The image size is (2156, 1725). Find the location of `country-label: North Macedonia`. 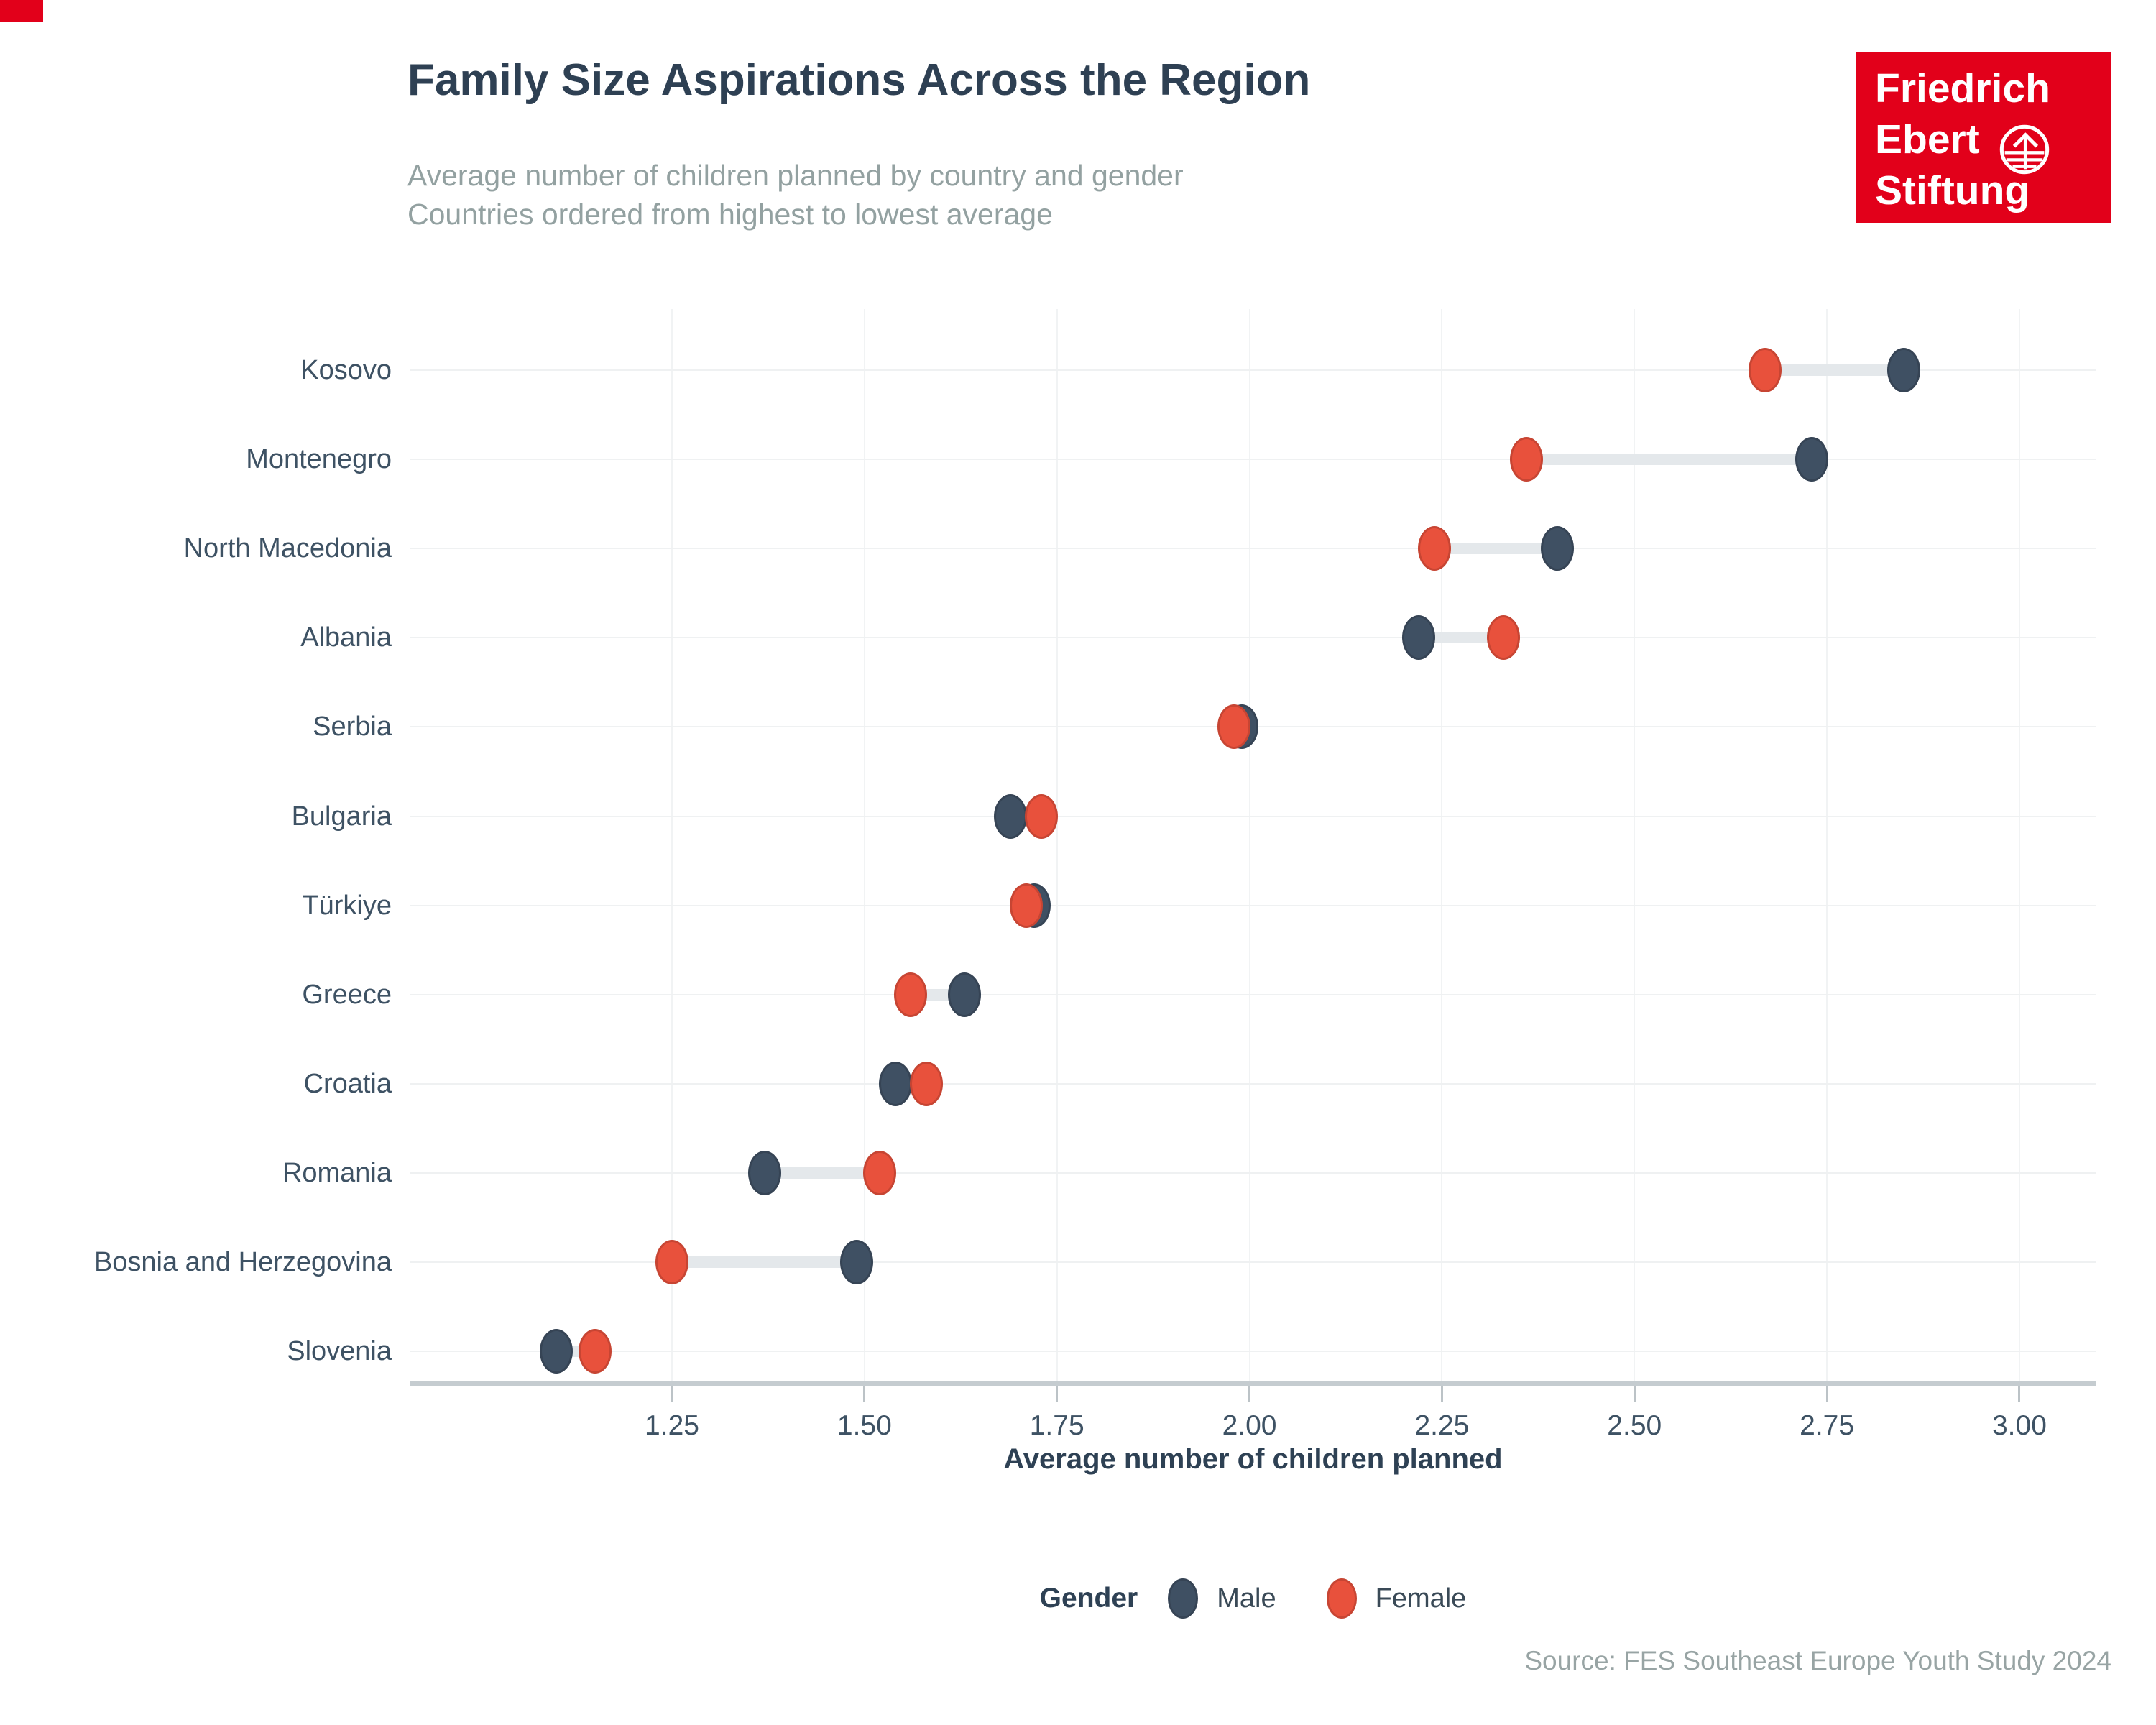

country-label: North Macedonia is located at coordinates (287, 548).